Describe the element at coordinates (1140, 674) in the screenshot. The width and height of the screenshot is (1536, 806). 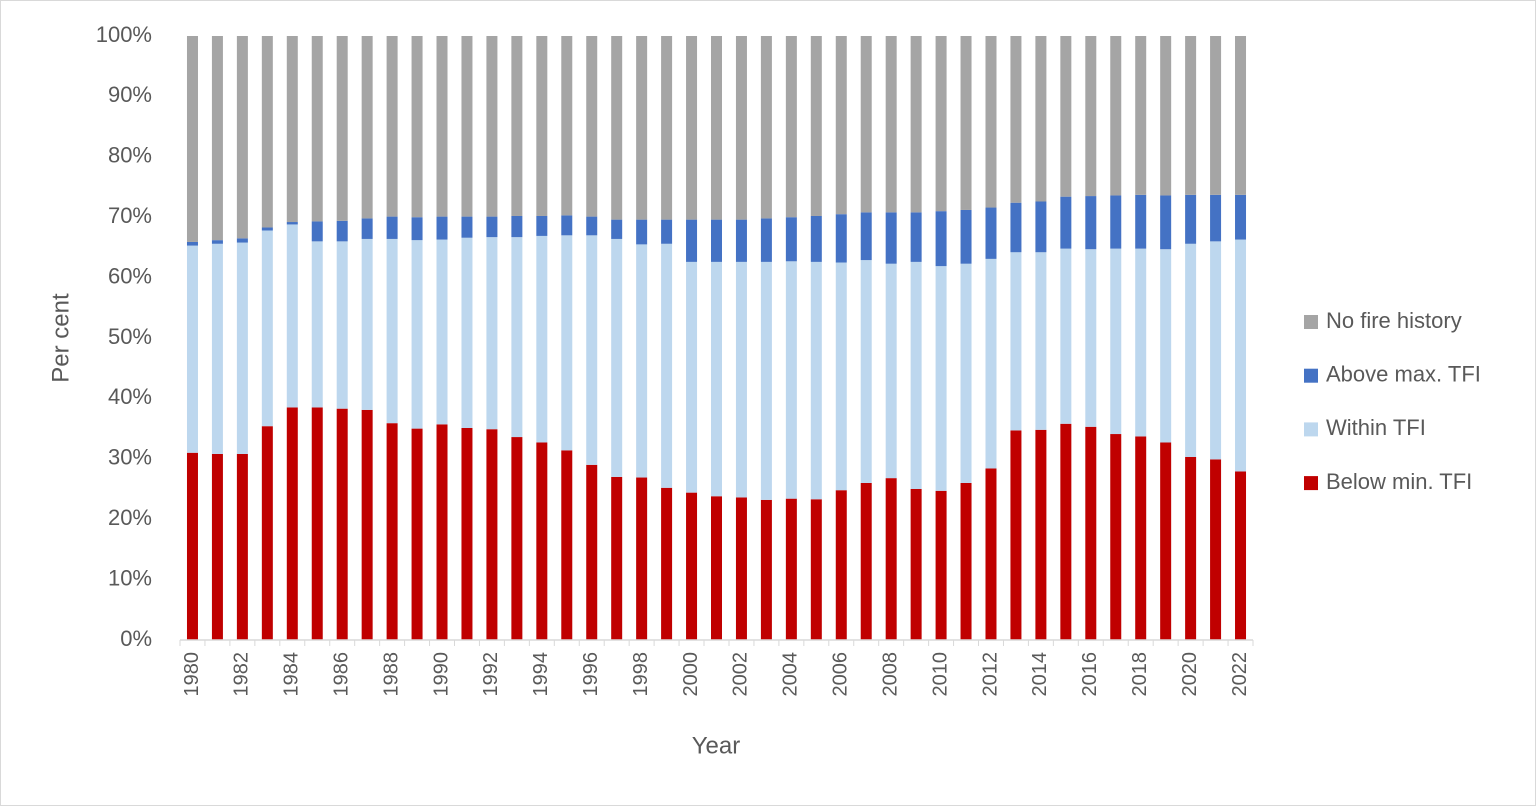
I see `x-tick-label: 2018` at that location.